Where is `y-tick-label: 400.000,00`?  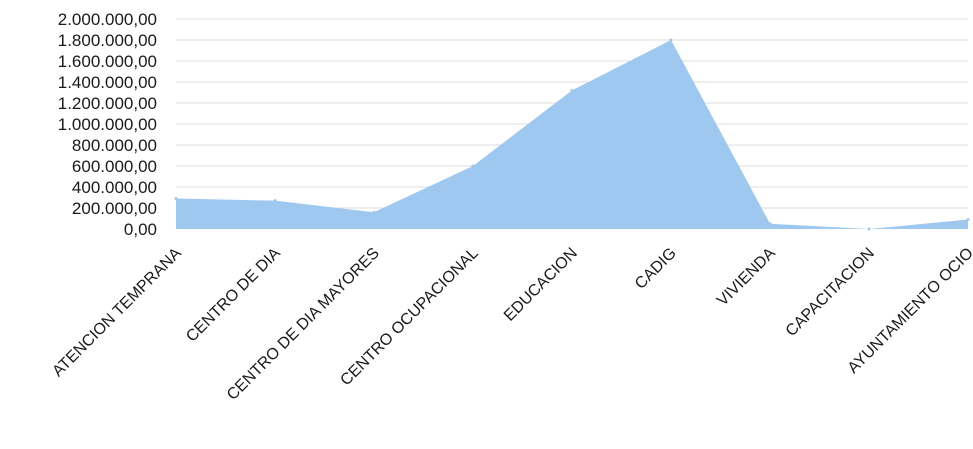
y-tick-label: 400.000,00 is located at coordinates (114, 187).